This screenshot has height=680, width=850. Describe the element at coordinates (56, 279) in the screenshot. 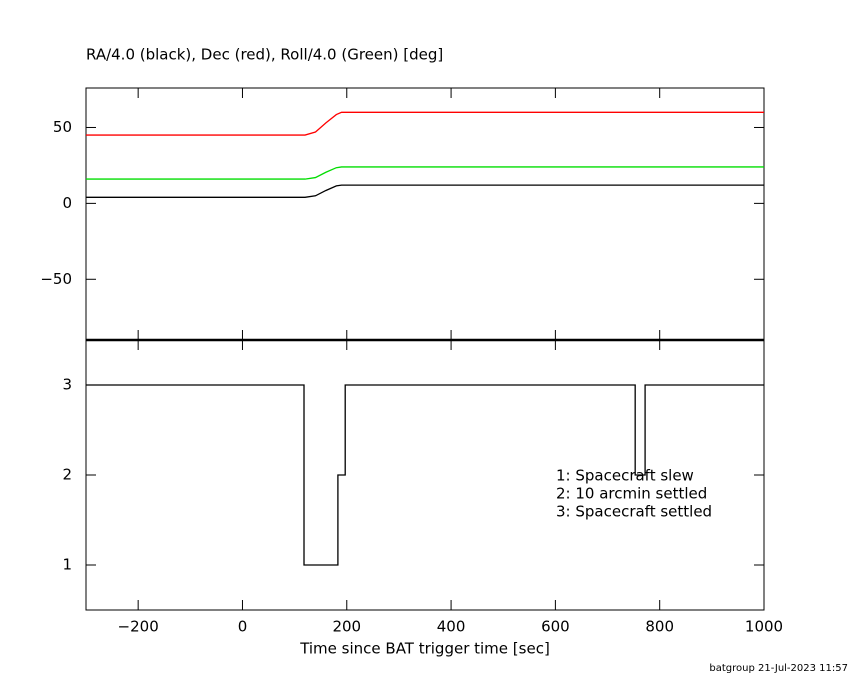

I see `y-tick-label: −50` at that location.